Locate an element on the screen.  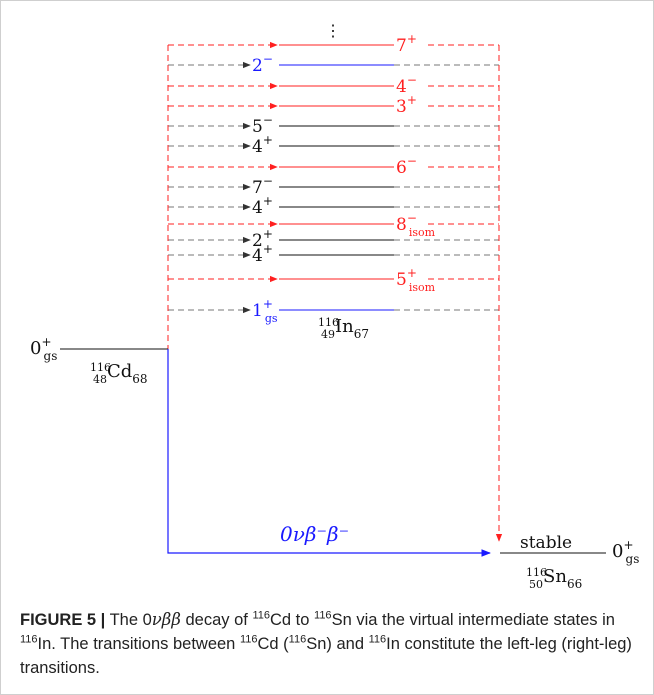
intermediate-state: 8− isom is located at coordinates (333, 225).